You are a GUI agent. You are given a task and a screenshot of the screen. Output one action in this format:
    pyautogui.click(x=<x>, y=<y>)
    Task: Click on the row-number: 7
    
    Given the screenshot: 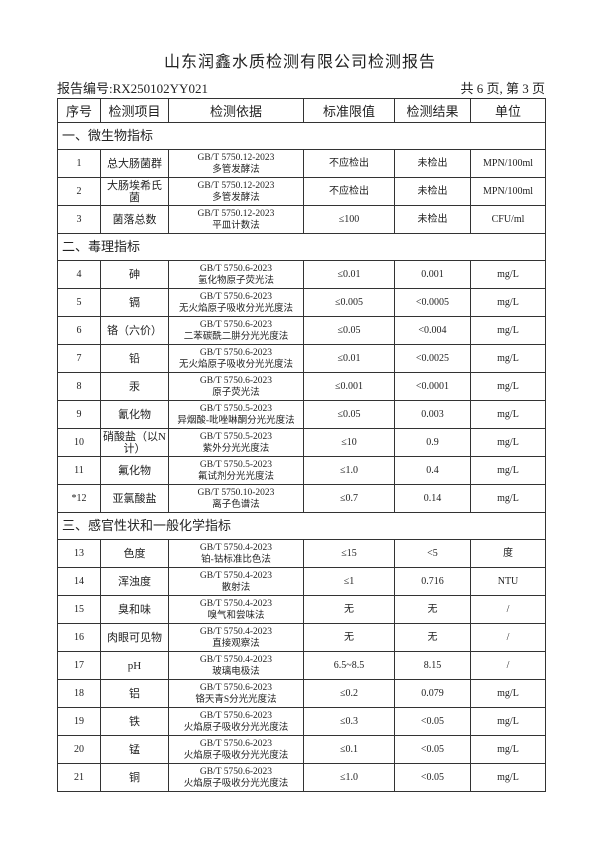 What is the action you would take?
    pyautogui.click(x=79, y=358)
    